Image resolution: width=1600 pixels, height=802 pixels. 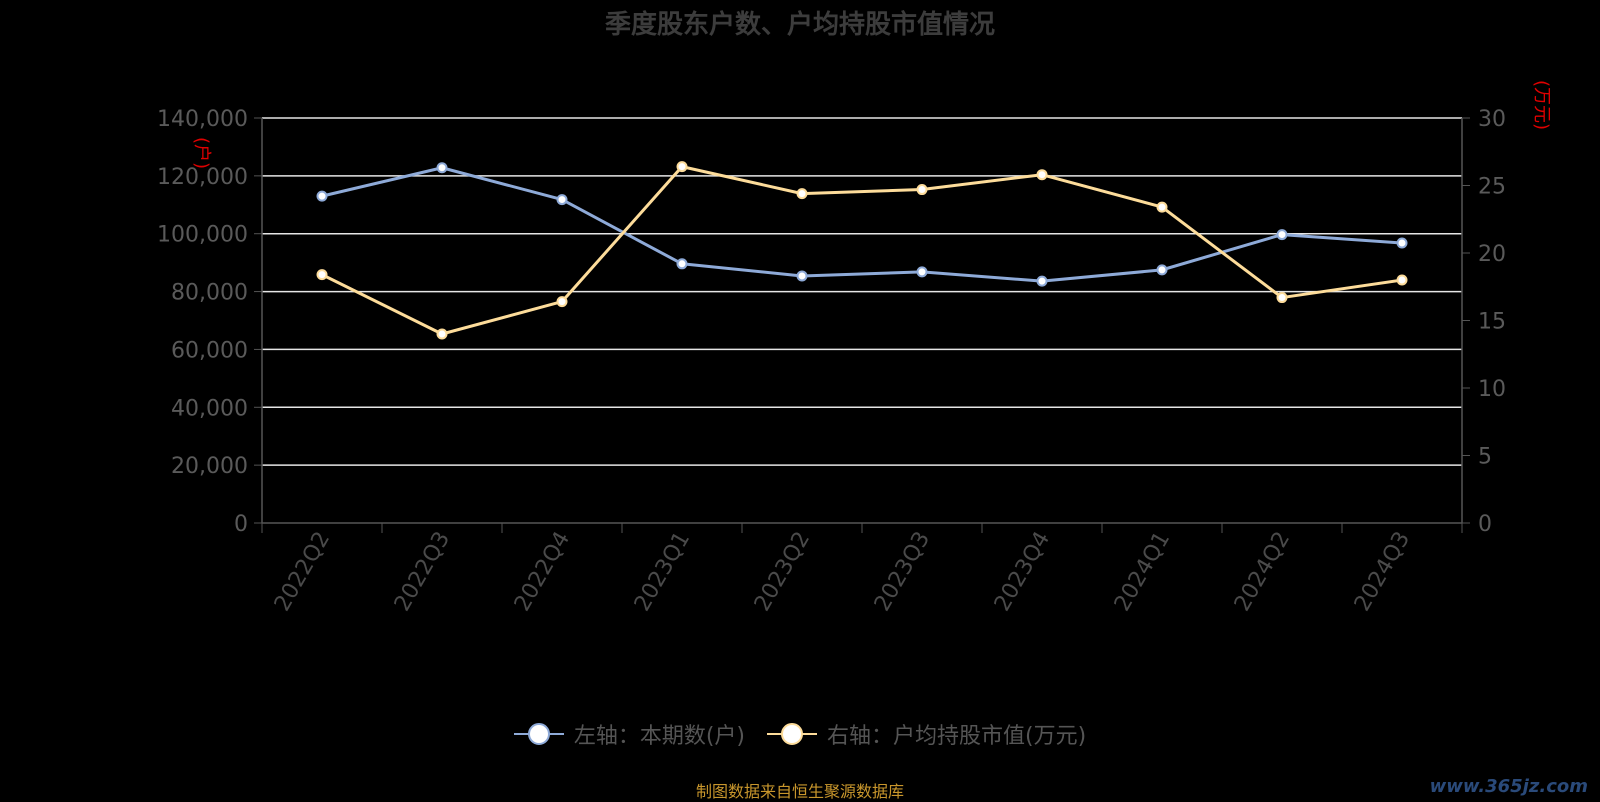 What do you see at coordinates (1022, 572) in the screenshot?
I see `x-tick-label: 2023Q4` at bounding box center [1022, 572].